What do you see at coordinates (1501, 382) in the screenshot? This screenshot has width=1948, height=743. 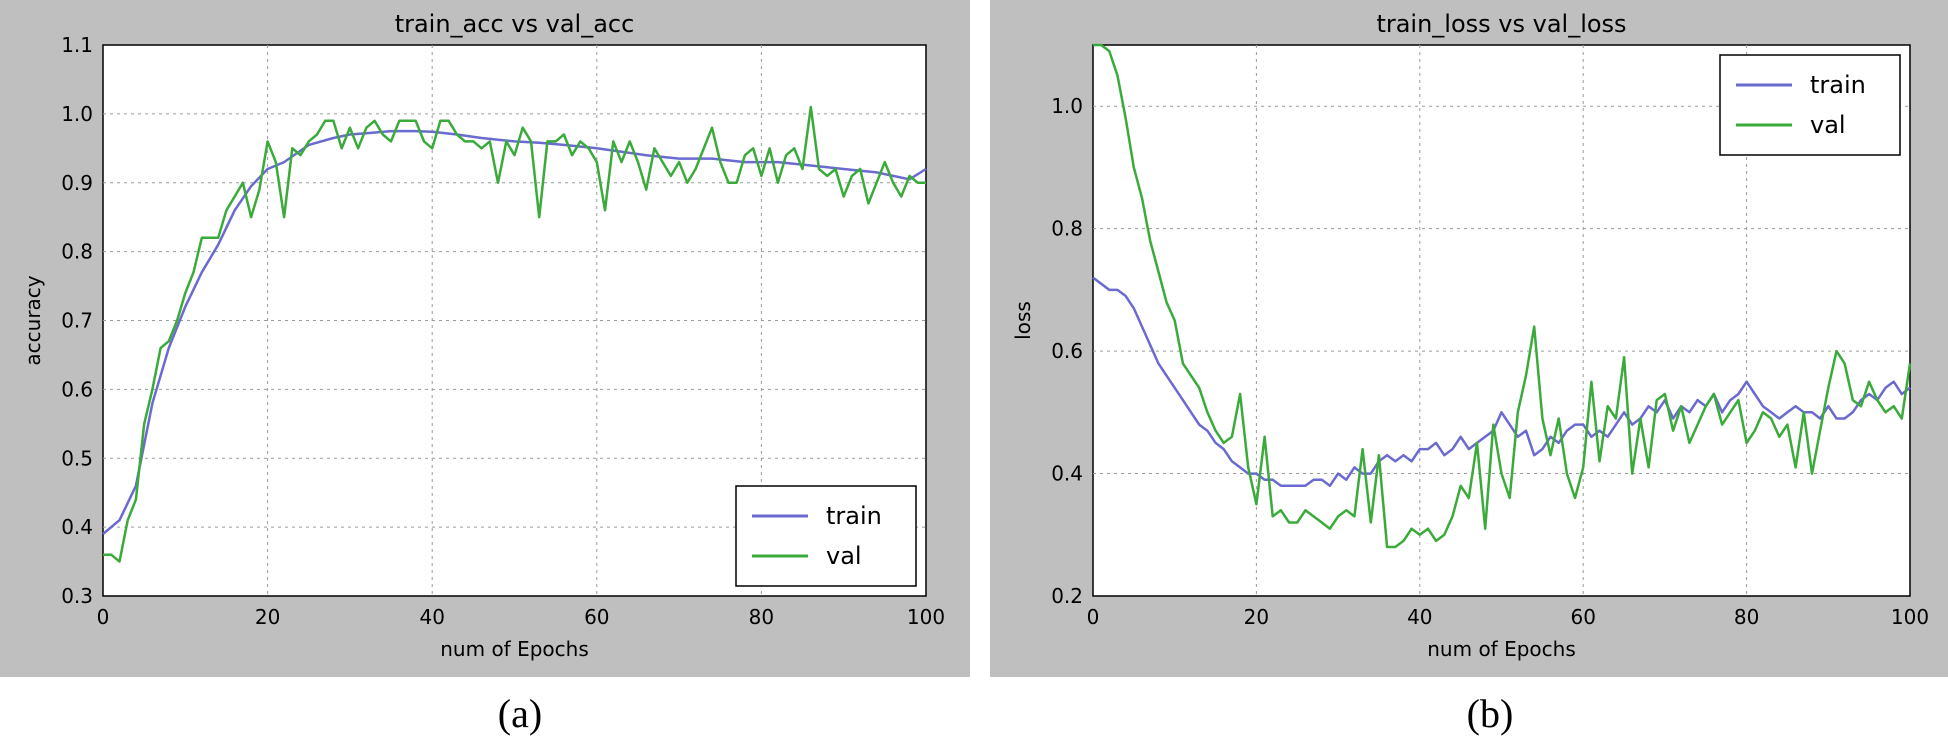 I see `series-line-train` at bounding box center [1501, 382].